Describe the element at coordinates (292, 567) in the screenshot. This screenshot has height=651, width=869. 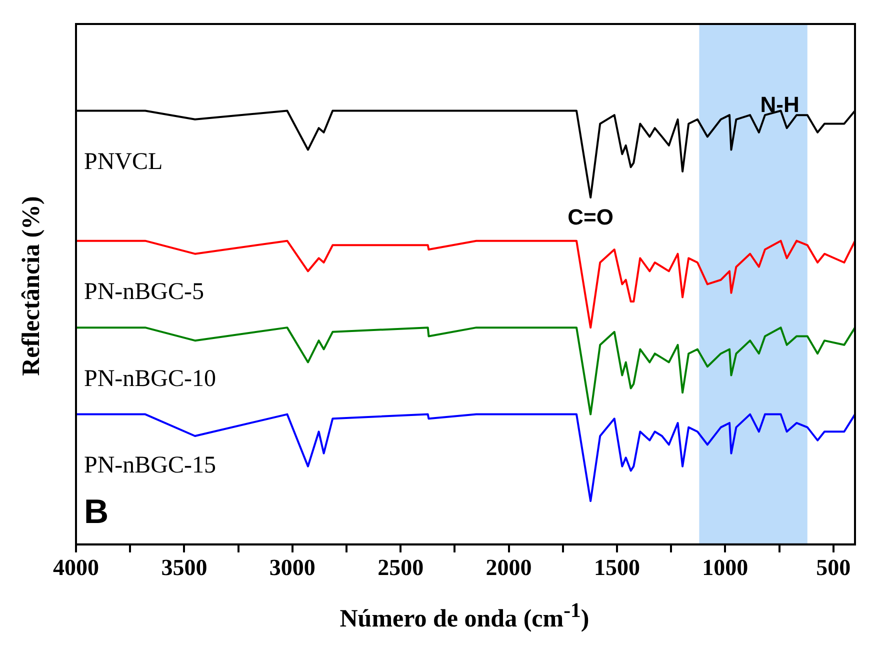
I see `x-tick-label: 3000` at that location.